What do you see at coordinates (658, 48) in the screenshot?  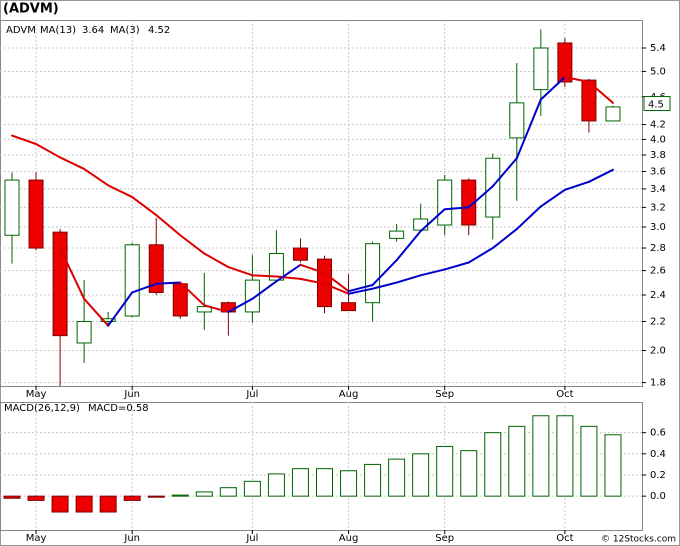 I see `y-tick-label: 5.4` at bounding box center [658, 48].